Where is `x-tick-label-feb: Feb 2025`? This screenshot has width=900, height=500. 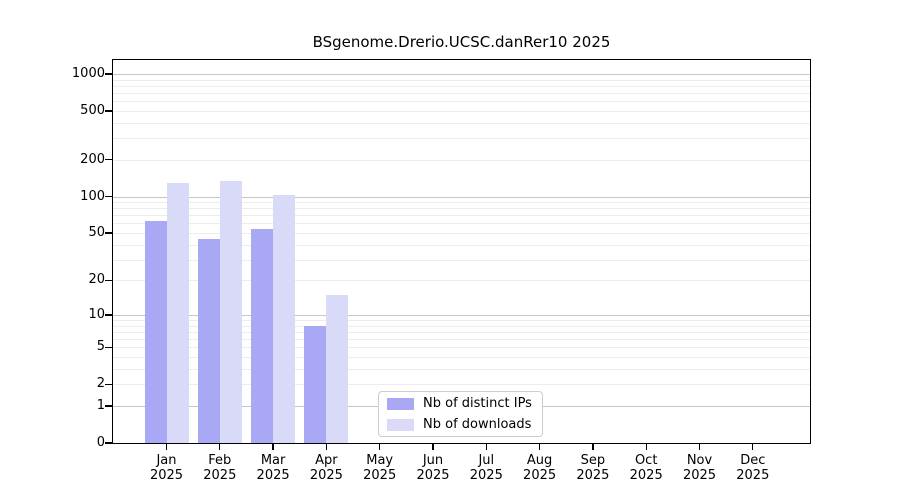
x-tick-label-feb: Feb 2025 is located at coordinates (220, 468).